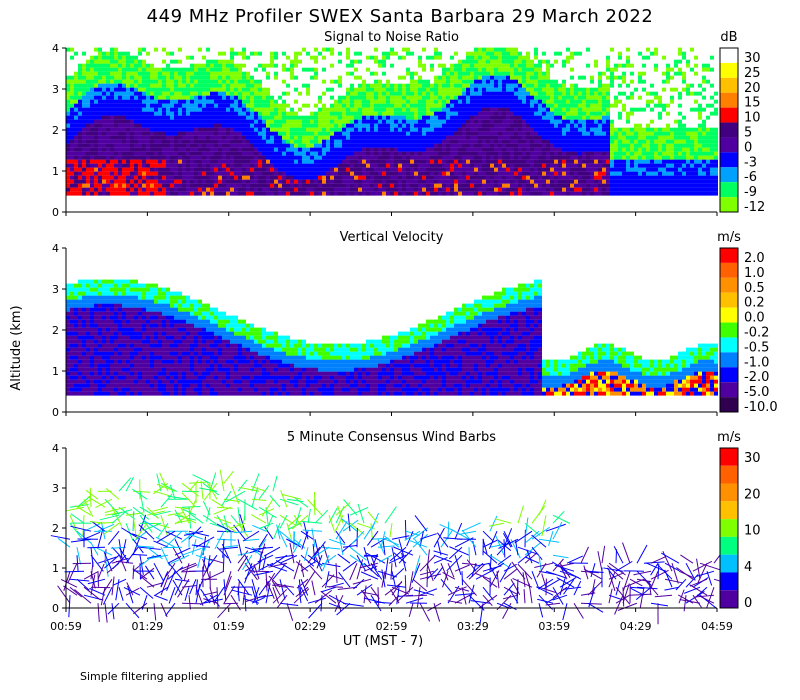 This screenshot has width=800, height=700. What do you see at coordinates (750, 177) in the screenshot?
I see `colorbar-label: -6` at bounding box center [750, 177].